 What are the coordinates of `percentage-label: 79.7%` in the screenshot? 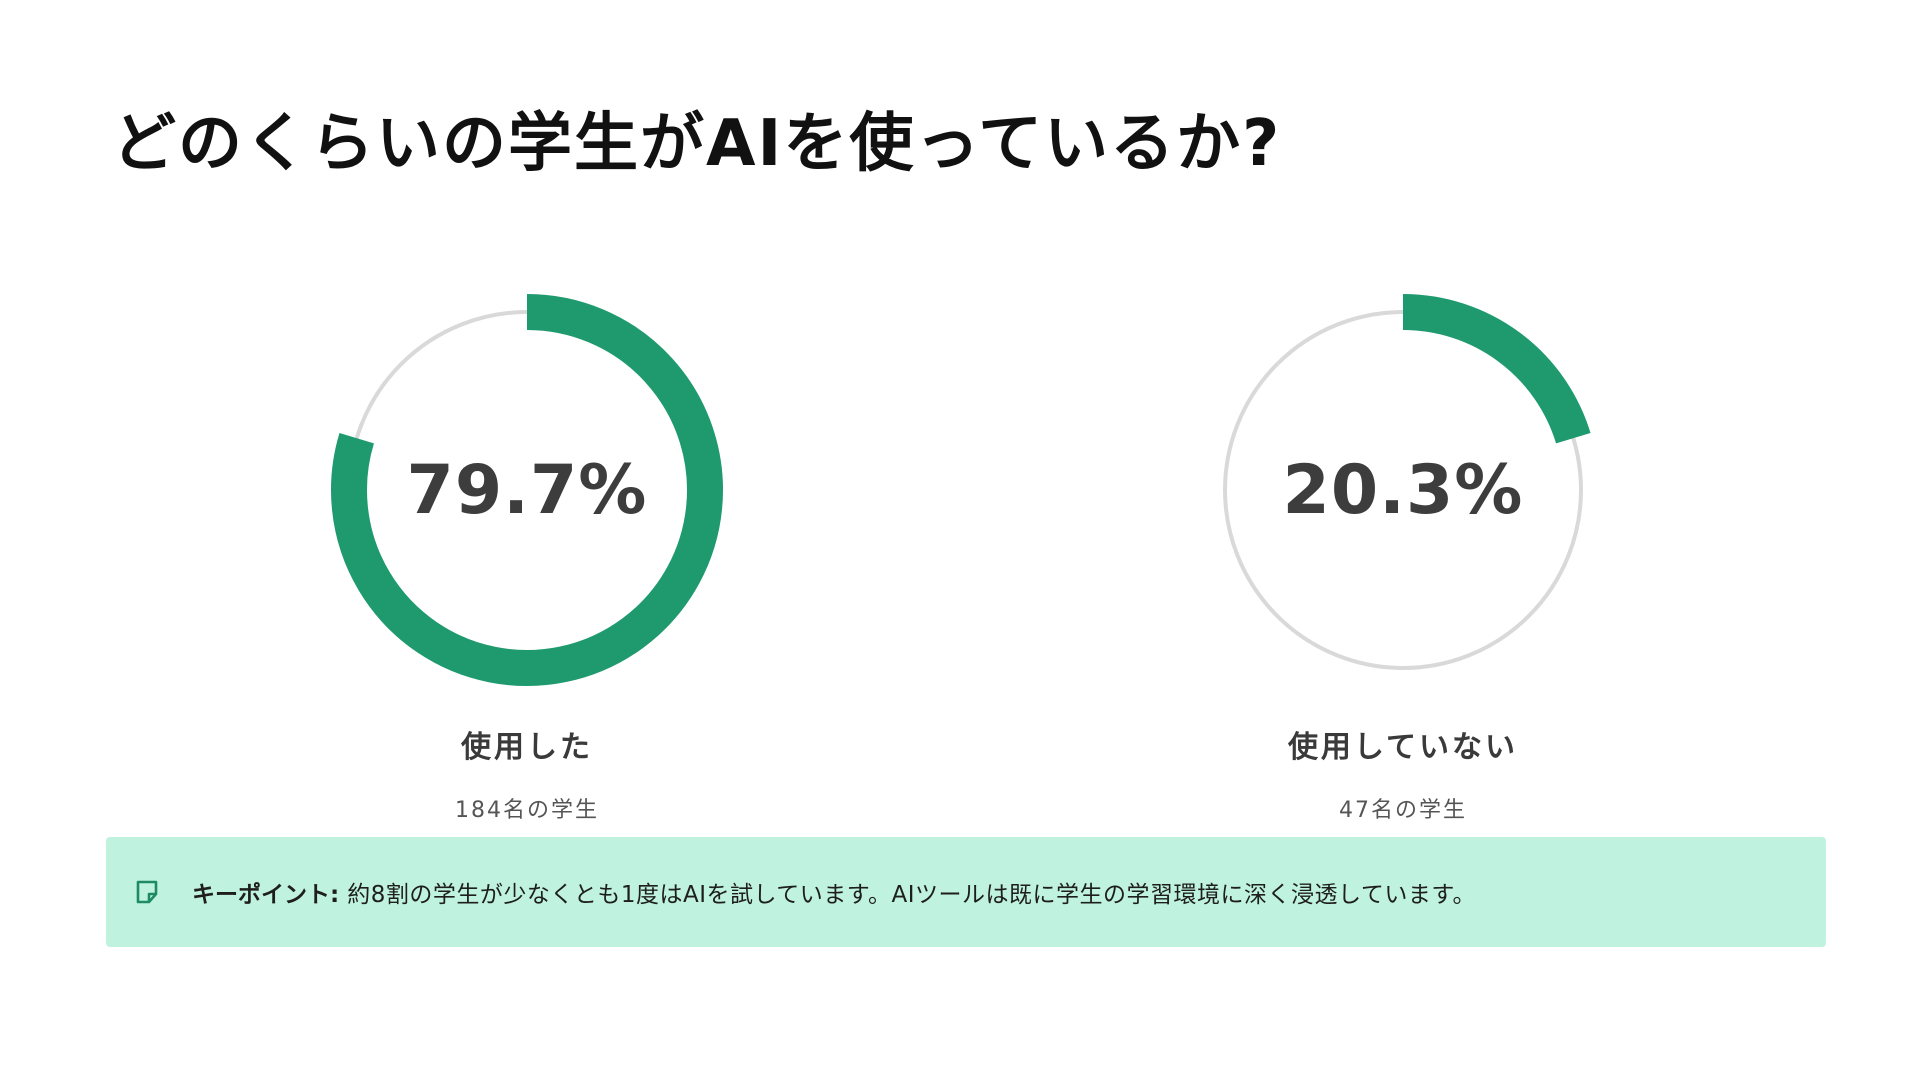 It's located at (527, 490).